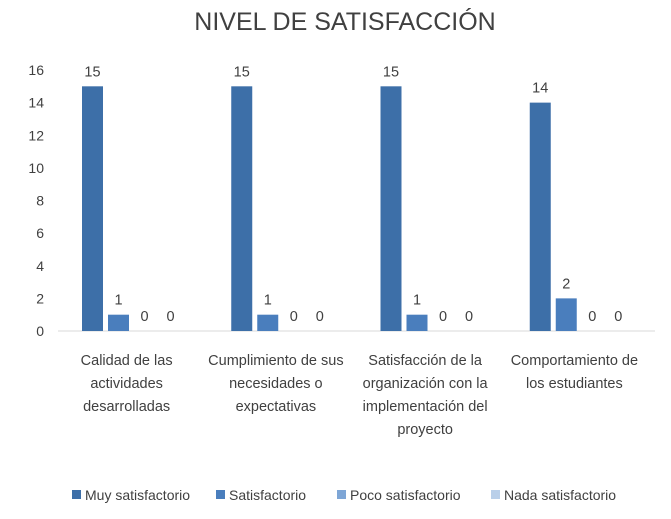 Image resolution: width=671 pixels, height=519 pixels. I want to click on legend-label: Muy satisfactorio, so click(137, 495).